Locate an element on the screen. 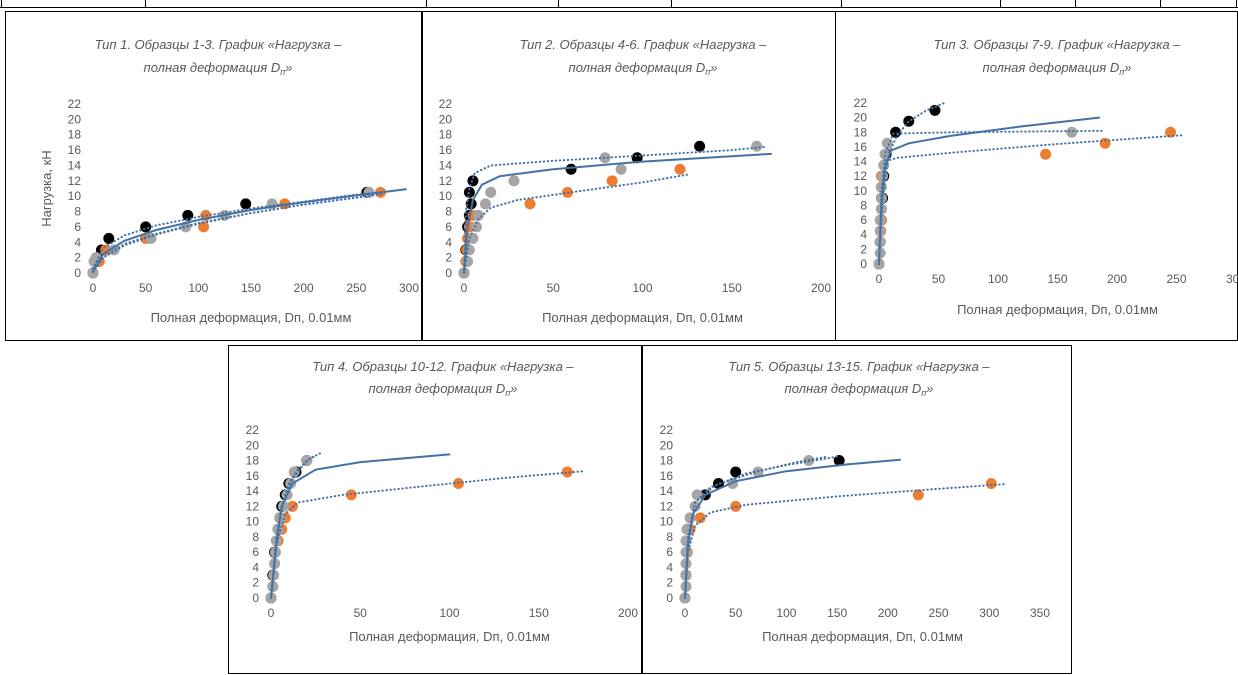 This screenshot has height=675, width=1238. chart-1-series-2-point is located at coordinates (204, 227).